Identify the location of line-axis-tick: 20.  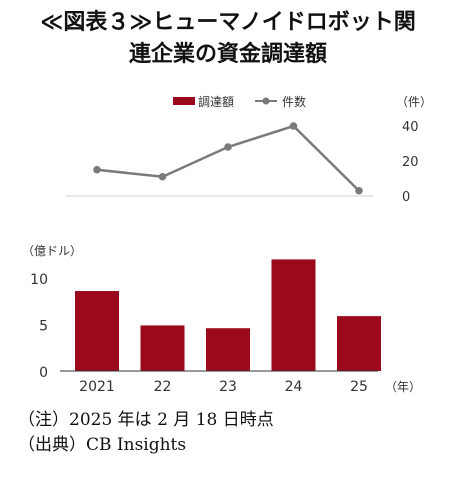
(410, 162).